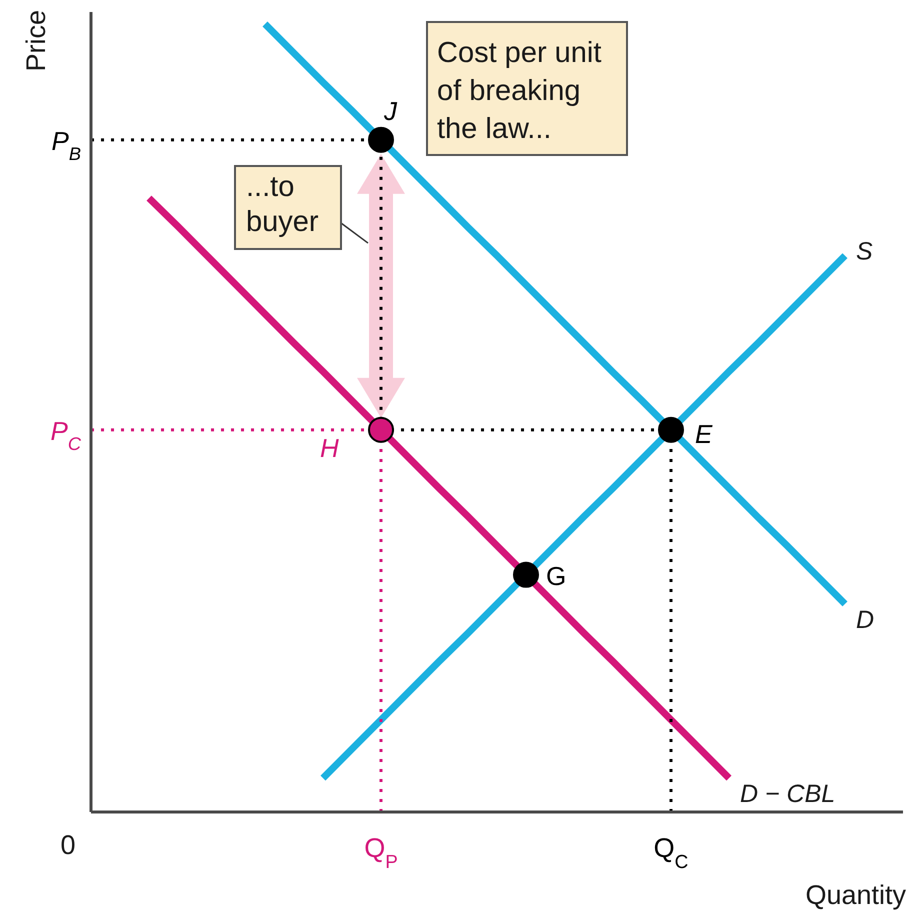  I want to click on annotation: H, so click(329, 447).